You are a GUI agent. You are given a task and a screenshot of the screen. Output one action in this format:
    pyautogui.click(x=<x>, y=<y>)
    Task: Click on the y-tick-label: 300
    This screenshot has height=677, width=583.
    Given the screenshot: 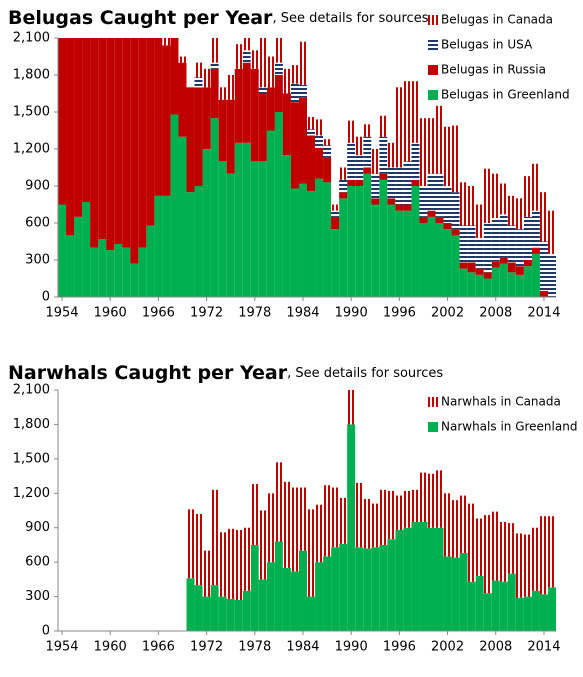 What is the action you would take?
    pyautogui.click(x=37, y=596)
    